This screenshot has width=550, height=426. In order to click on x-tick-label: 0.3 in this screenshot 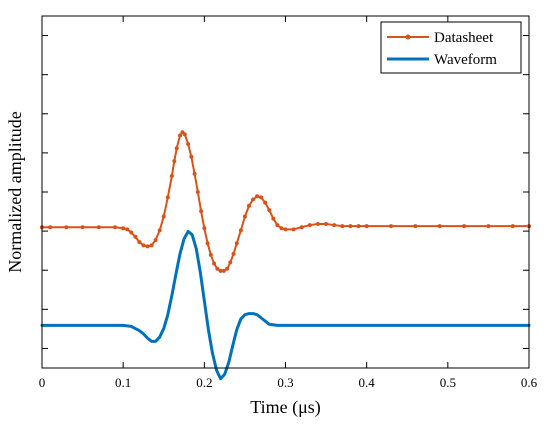, I will do `click(285, 382)`.